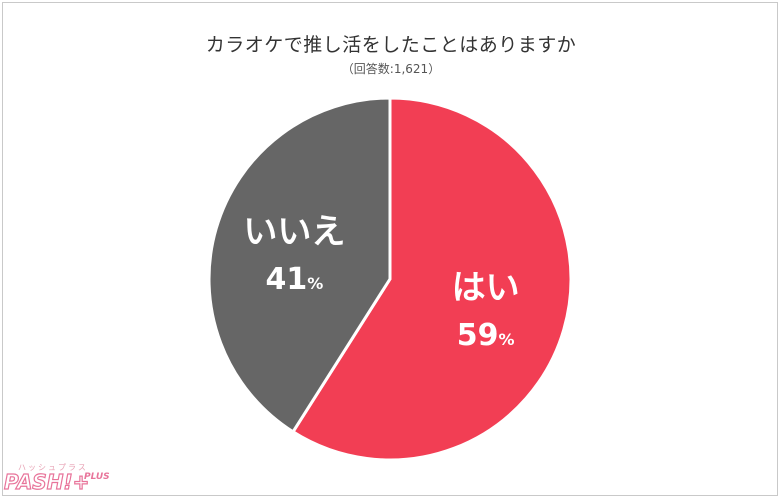 The height and width of the screenshot is (499, 782). Describe the element at coordinates (486, 288) in the screenshot. I see `slice-label-0: はい` at that location.